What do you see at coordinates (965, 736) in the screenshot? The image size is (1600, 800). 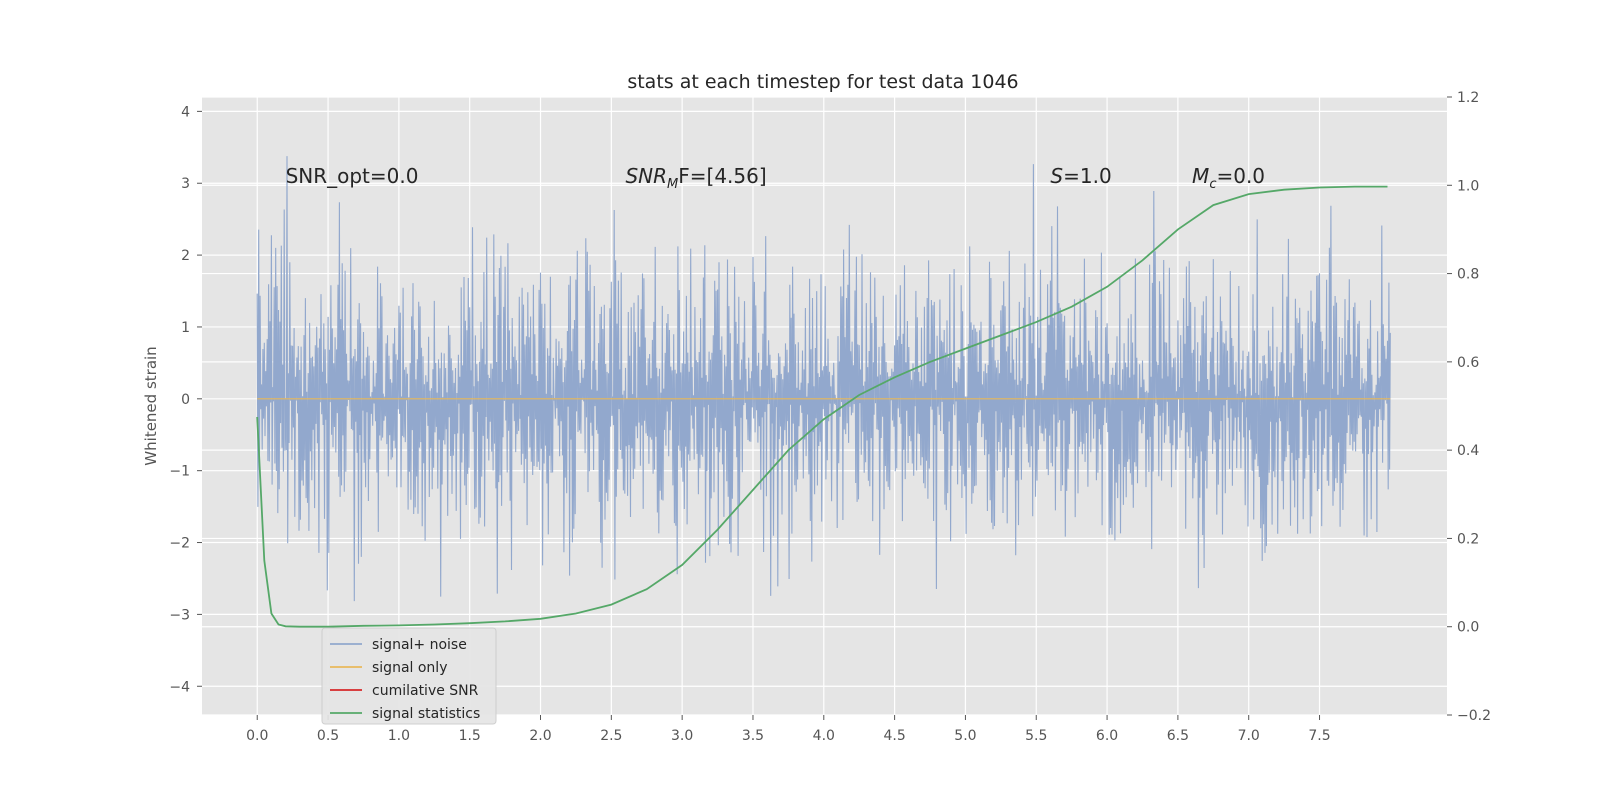 I see `x-tick-label: 5.0` at bounding box center [965, 736].